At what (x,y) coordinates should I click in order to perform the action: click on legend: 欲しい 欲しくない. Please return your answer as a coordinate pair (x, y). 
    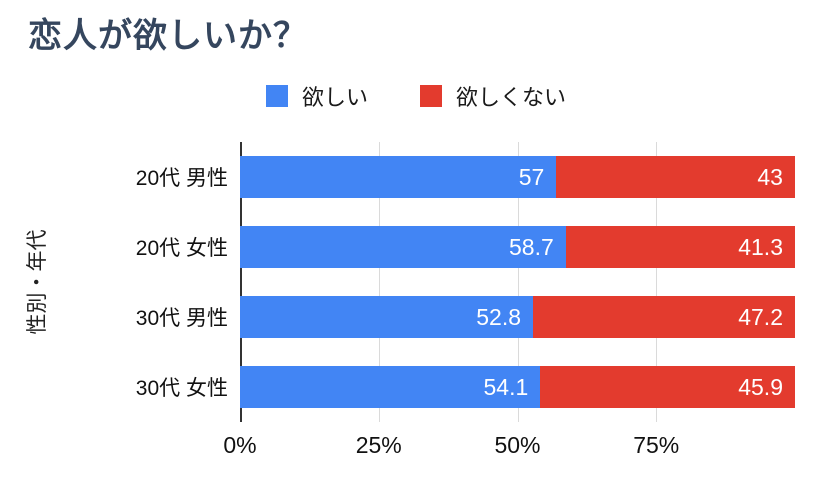
    Looking at the image, I should click on (416, 96).